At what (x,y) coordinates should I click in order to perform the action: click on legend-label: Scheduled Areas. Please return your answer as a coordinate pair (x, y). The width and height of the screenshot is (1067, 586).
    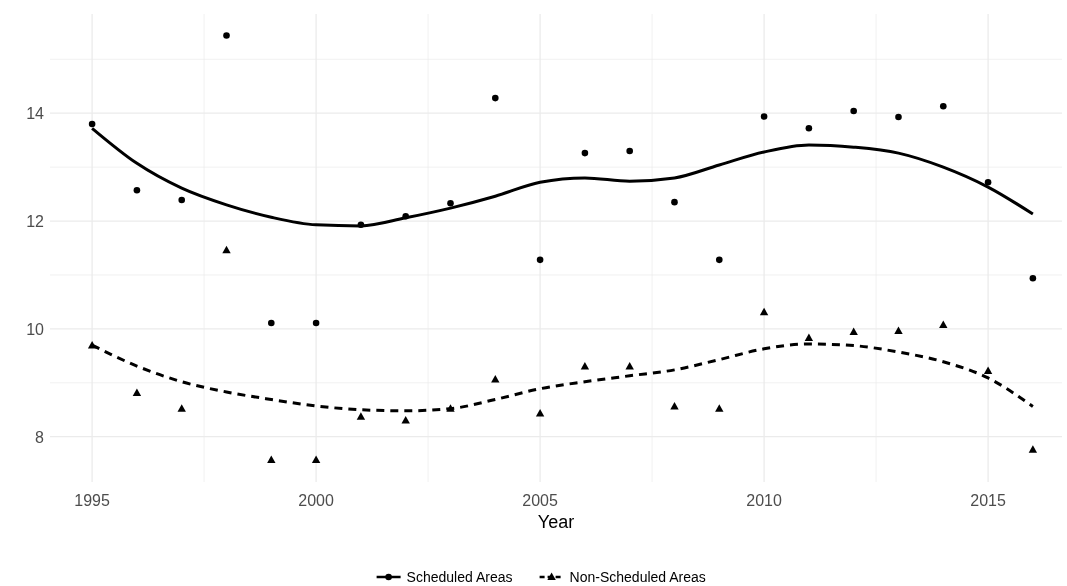
    Looking at the image, I should click on (459, 577).